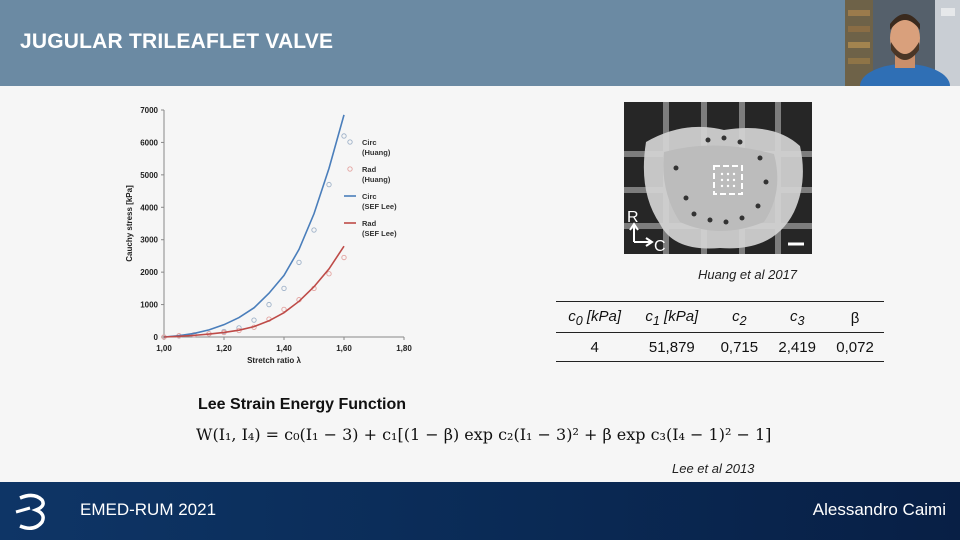  Describe the element at coordinates (748, 274) in the screenshot. I see `photo-caption: Huang et al 2017` at that location.